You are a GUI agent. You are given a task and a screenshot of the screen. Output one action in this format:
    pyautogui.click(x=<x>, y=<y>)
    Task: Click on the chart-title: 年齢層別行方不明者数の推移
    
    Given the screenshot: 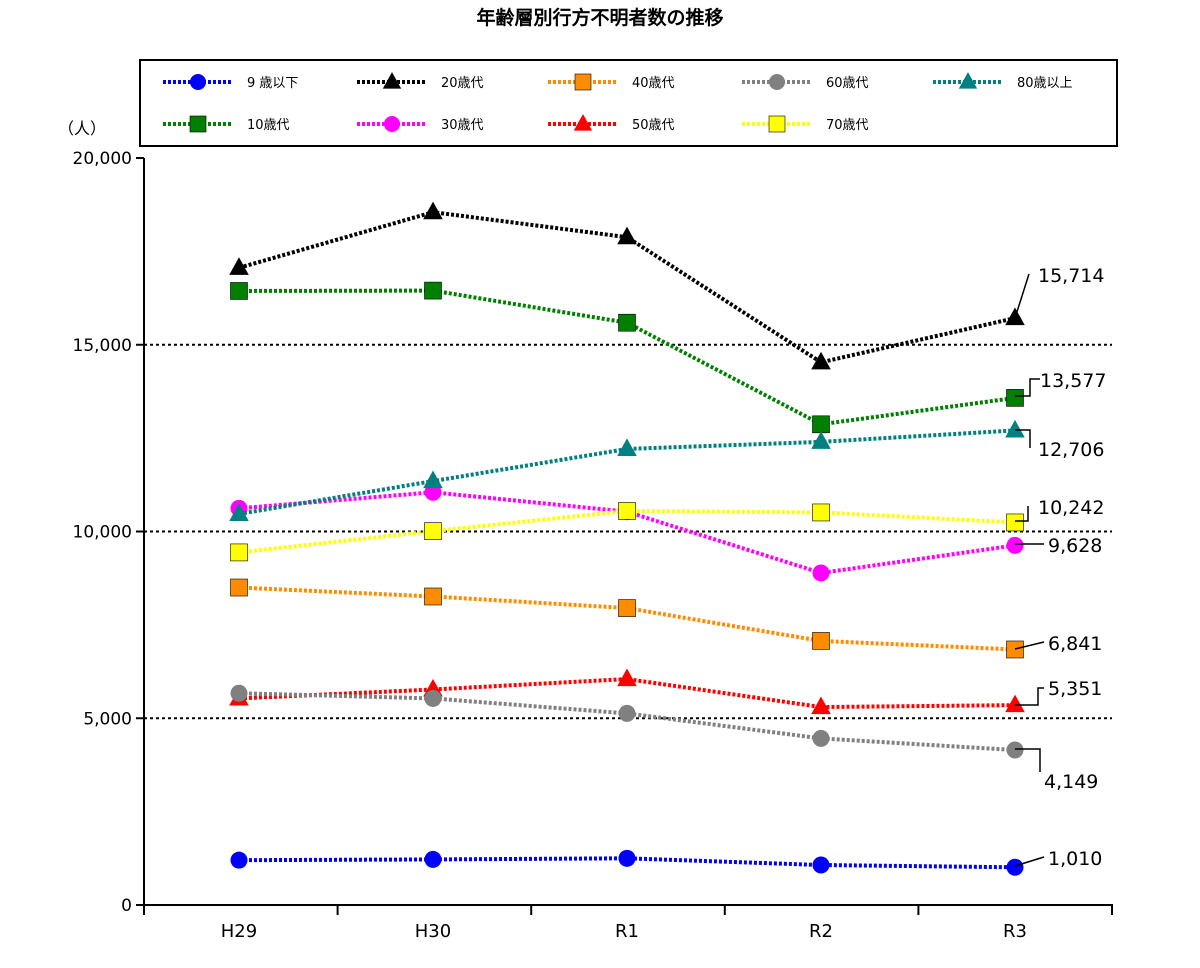 What is the action you would take?
    pyautogui.click(x=599, y=17)
    